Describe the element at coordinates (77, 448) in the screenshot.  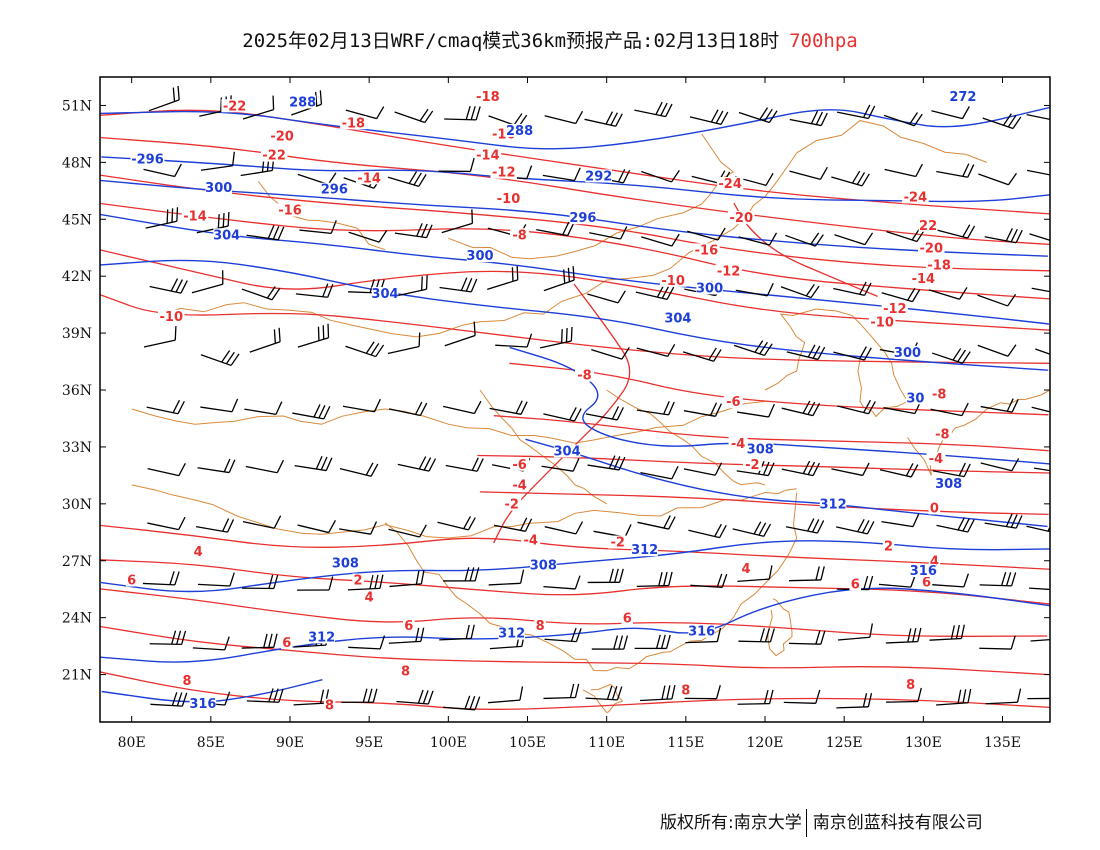
I see `lat-label: 33N` at that location.